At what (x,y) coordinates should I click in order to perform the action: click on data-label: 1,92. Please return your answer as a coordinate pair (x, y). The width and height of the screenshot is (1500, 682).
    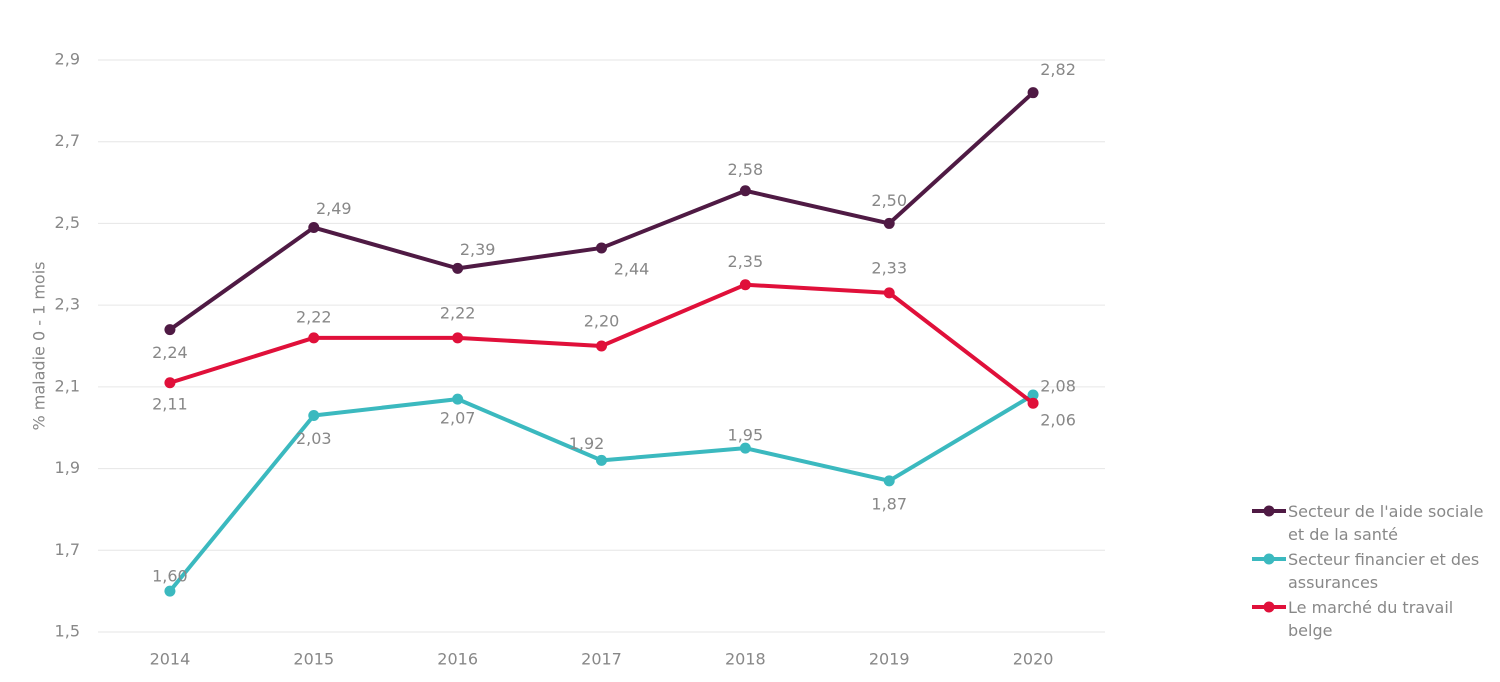
    Looking at the image, I should click on (587, 443).